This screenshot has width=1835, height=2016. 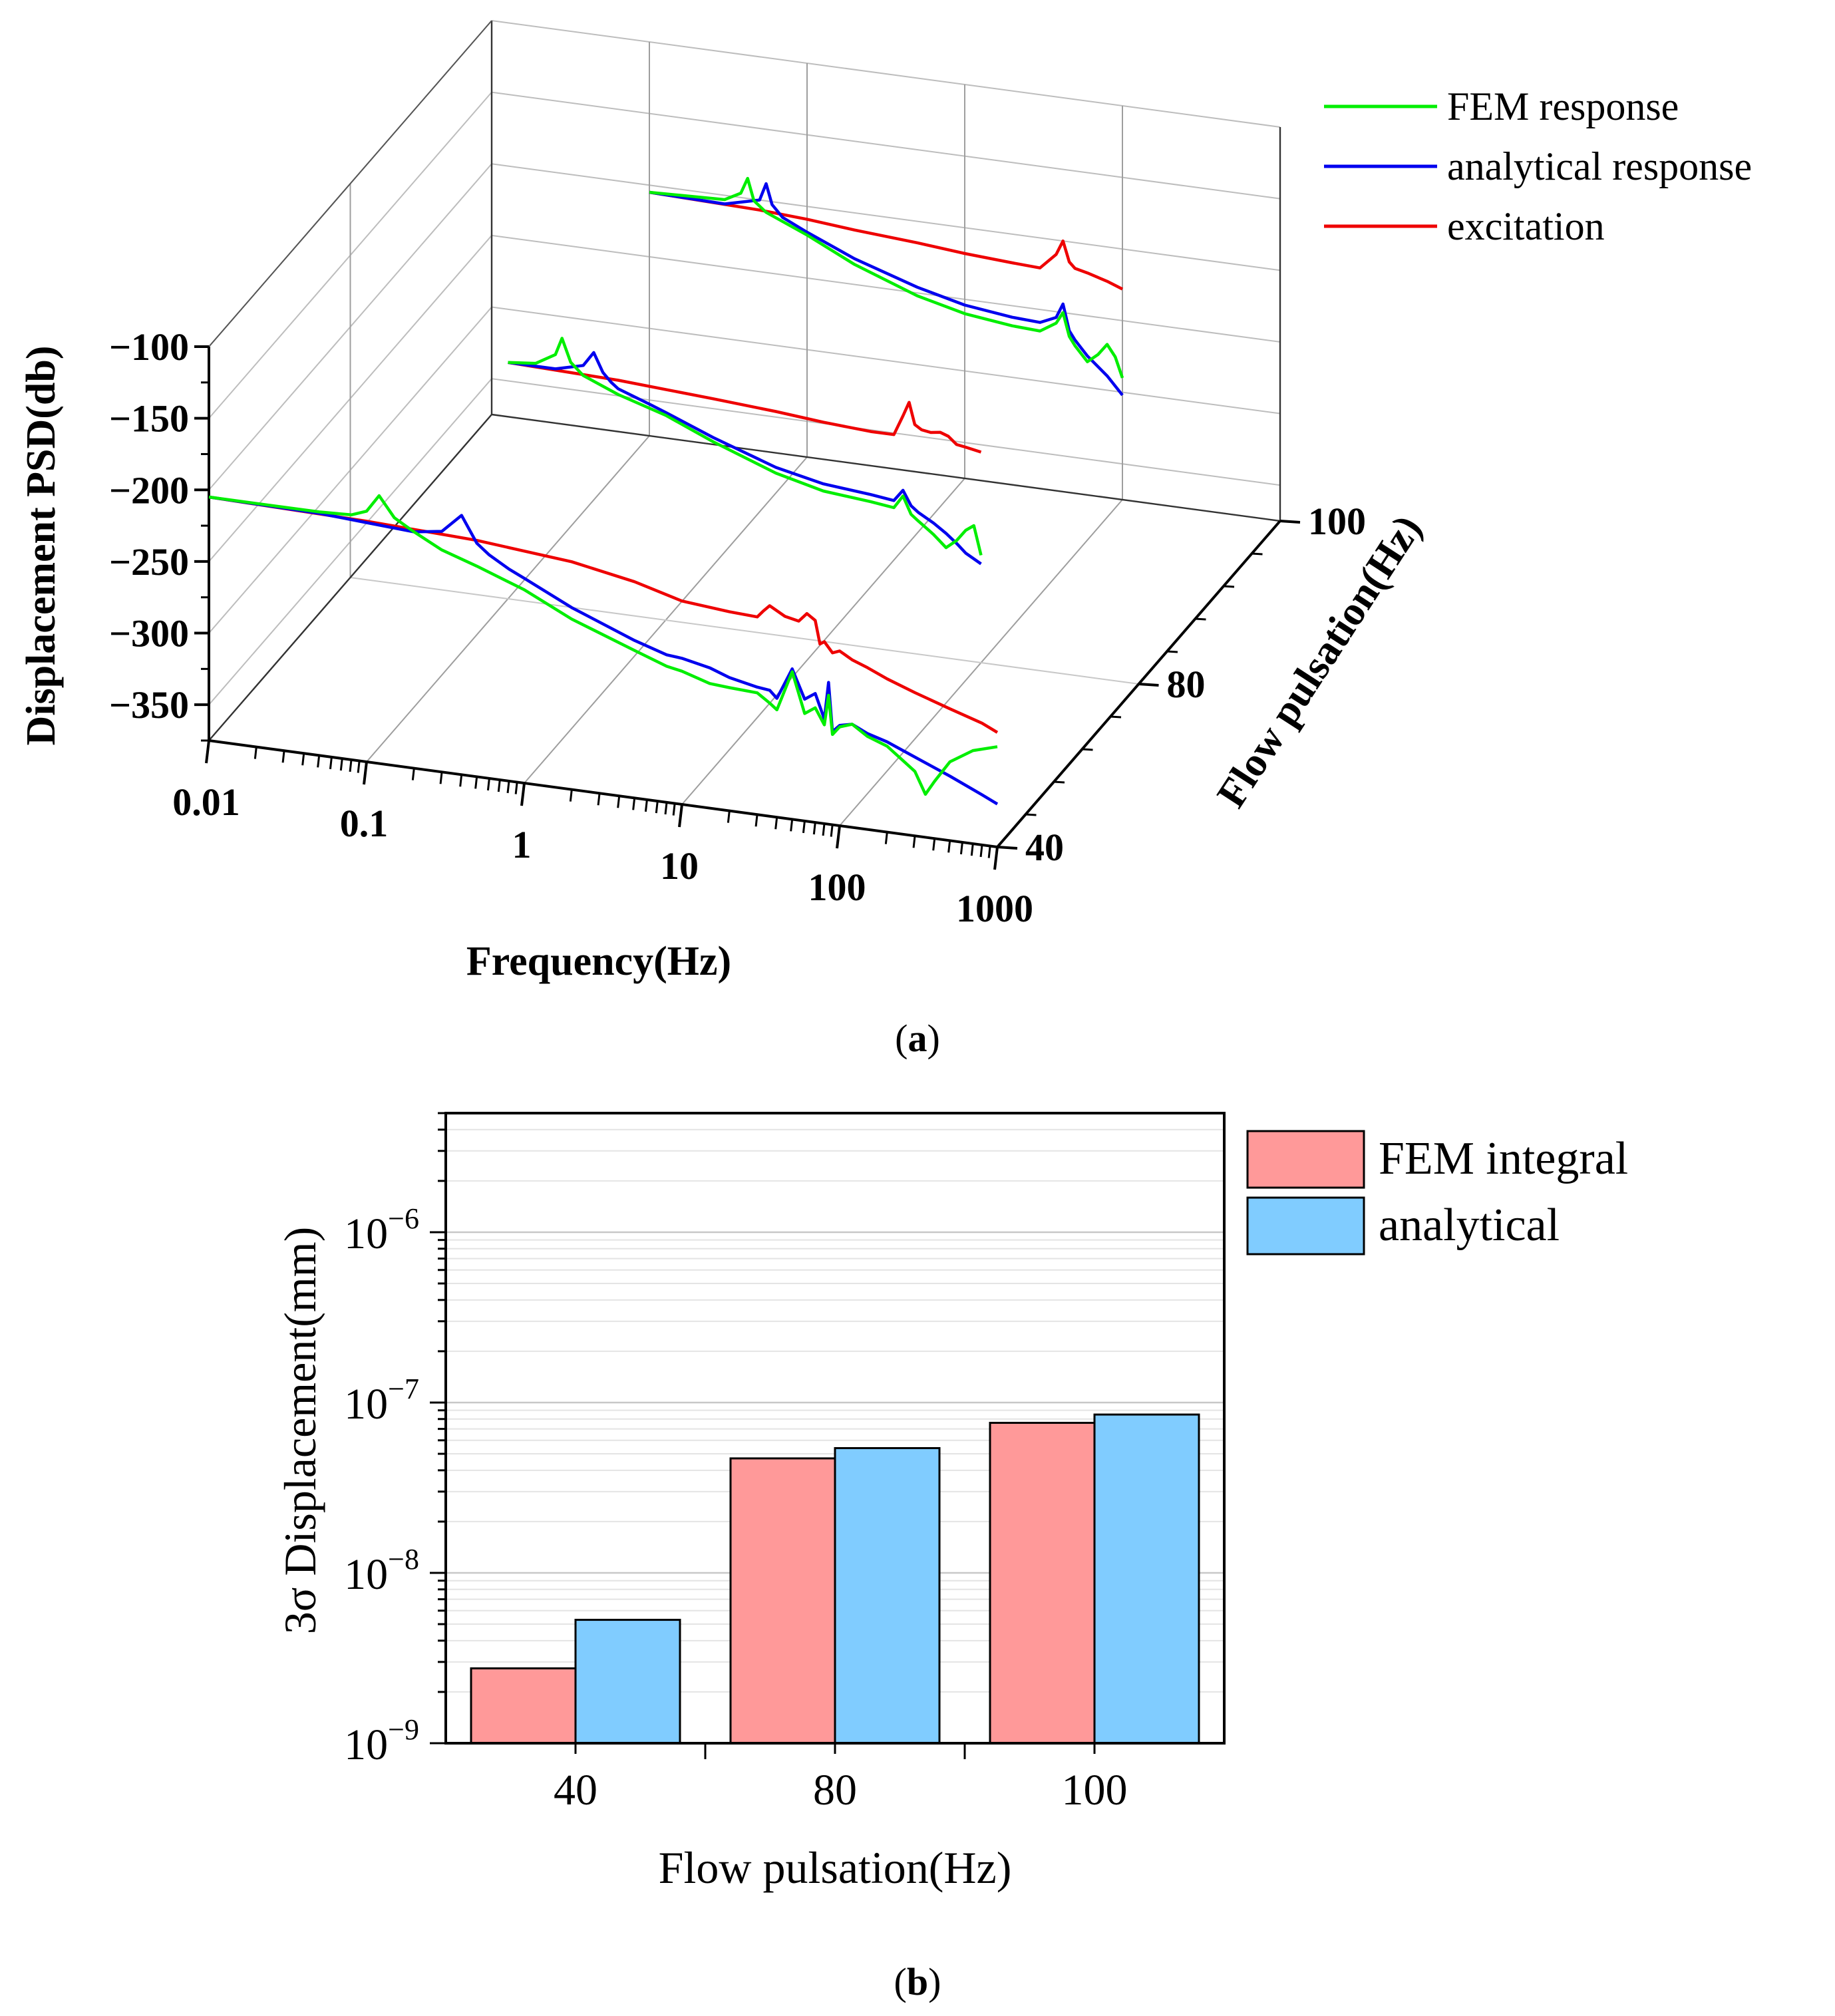 What do you see at coordinates (149, 418) in the screenshot?
I see `z-tick-label: −150` at bounding box center [149, 418].